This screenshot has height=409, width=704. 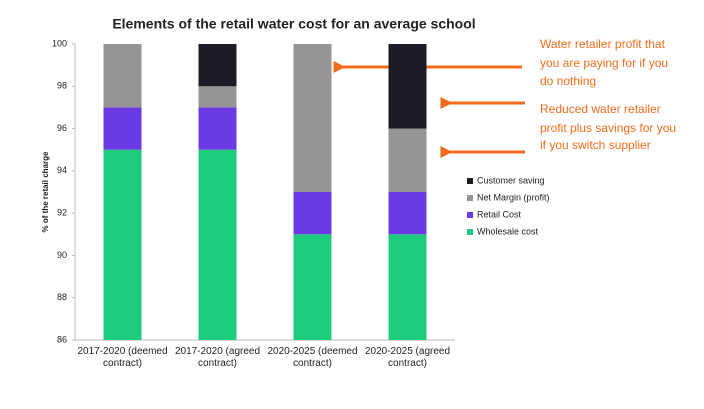 I want to click on legend-label: Wholesale cost, so click(x=508, y=231).